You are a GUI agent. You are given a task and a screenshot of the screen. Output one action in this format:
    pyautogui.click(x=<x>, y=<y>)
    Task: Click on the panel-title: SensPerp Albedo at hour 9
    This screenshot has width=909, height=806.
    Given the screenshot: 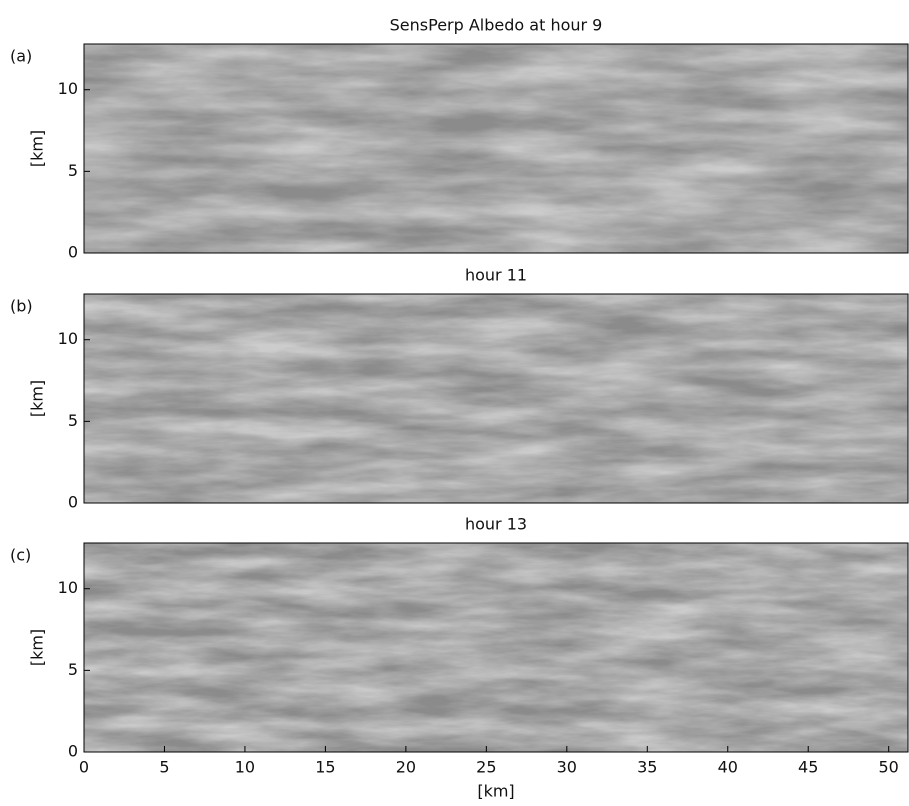 What is the action you would take?
    pyautogui.click(x=496, y=25)
    